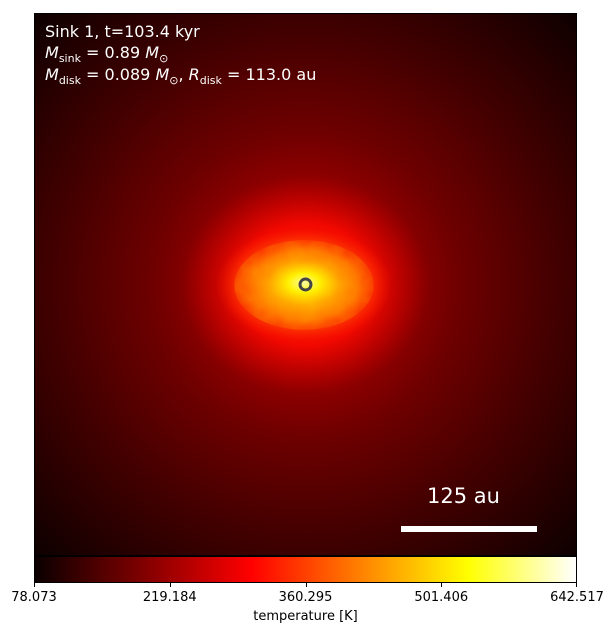 The width and height of the screenshot is (615, 636). What do you see at coordinates (210, 81) in the screenshot?
I see `disk-radius-subscript: disk` at bounding box center [210, 81].